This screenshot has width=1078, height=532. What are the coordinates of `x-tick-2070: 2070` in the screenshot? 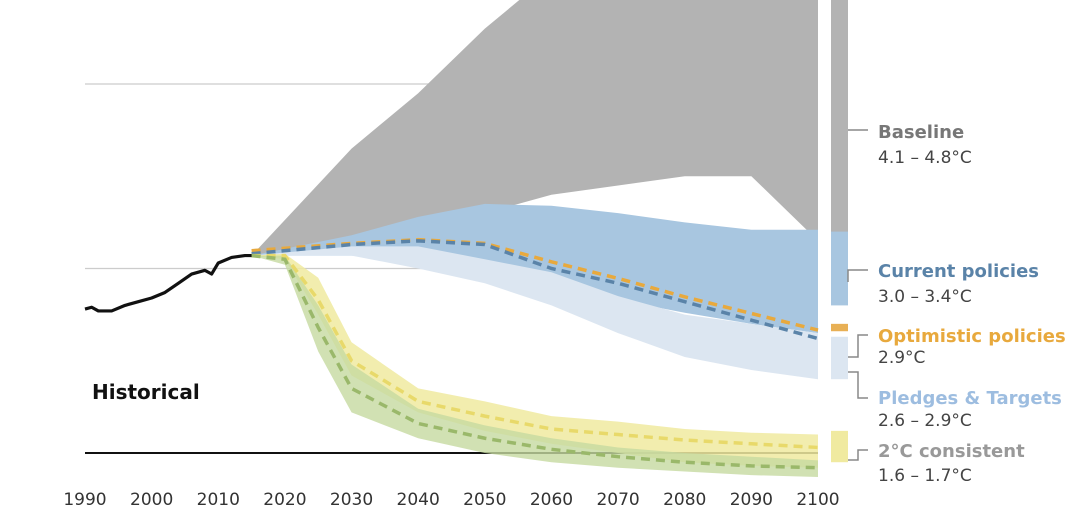 It's located at (617, 500).